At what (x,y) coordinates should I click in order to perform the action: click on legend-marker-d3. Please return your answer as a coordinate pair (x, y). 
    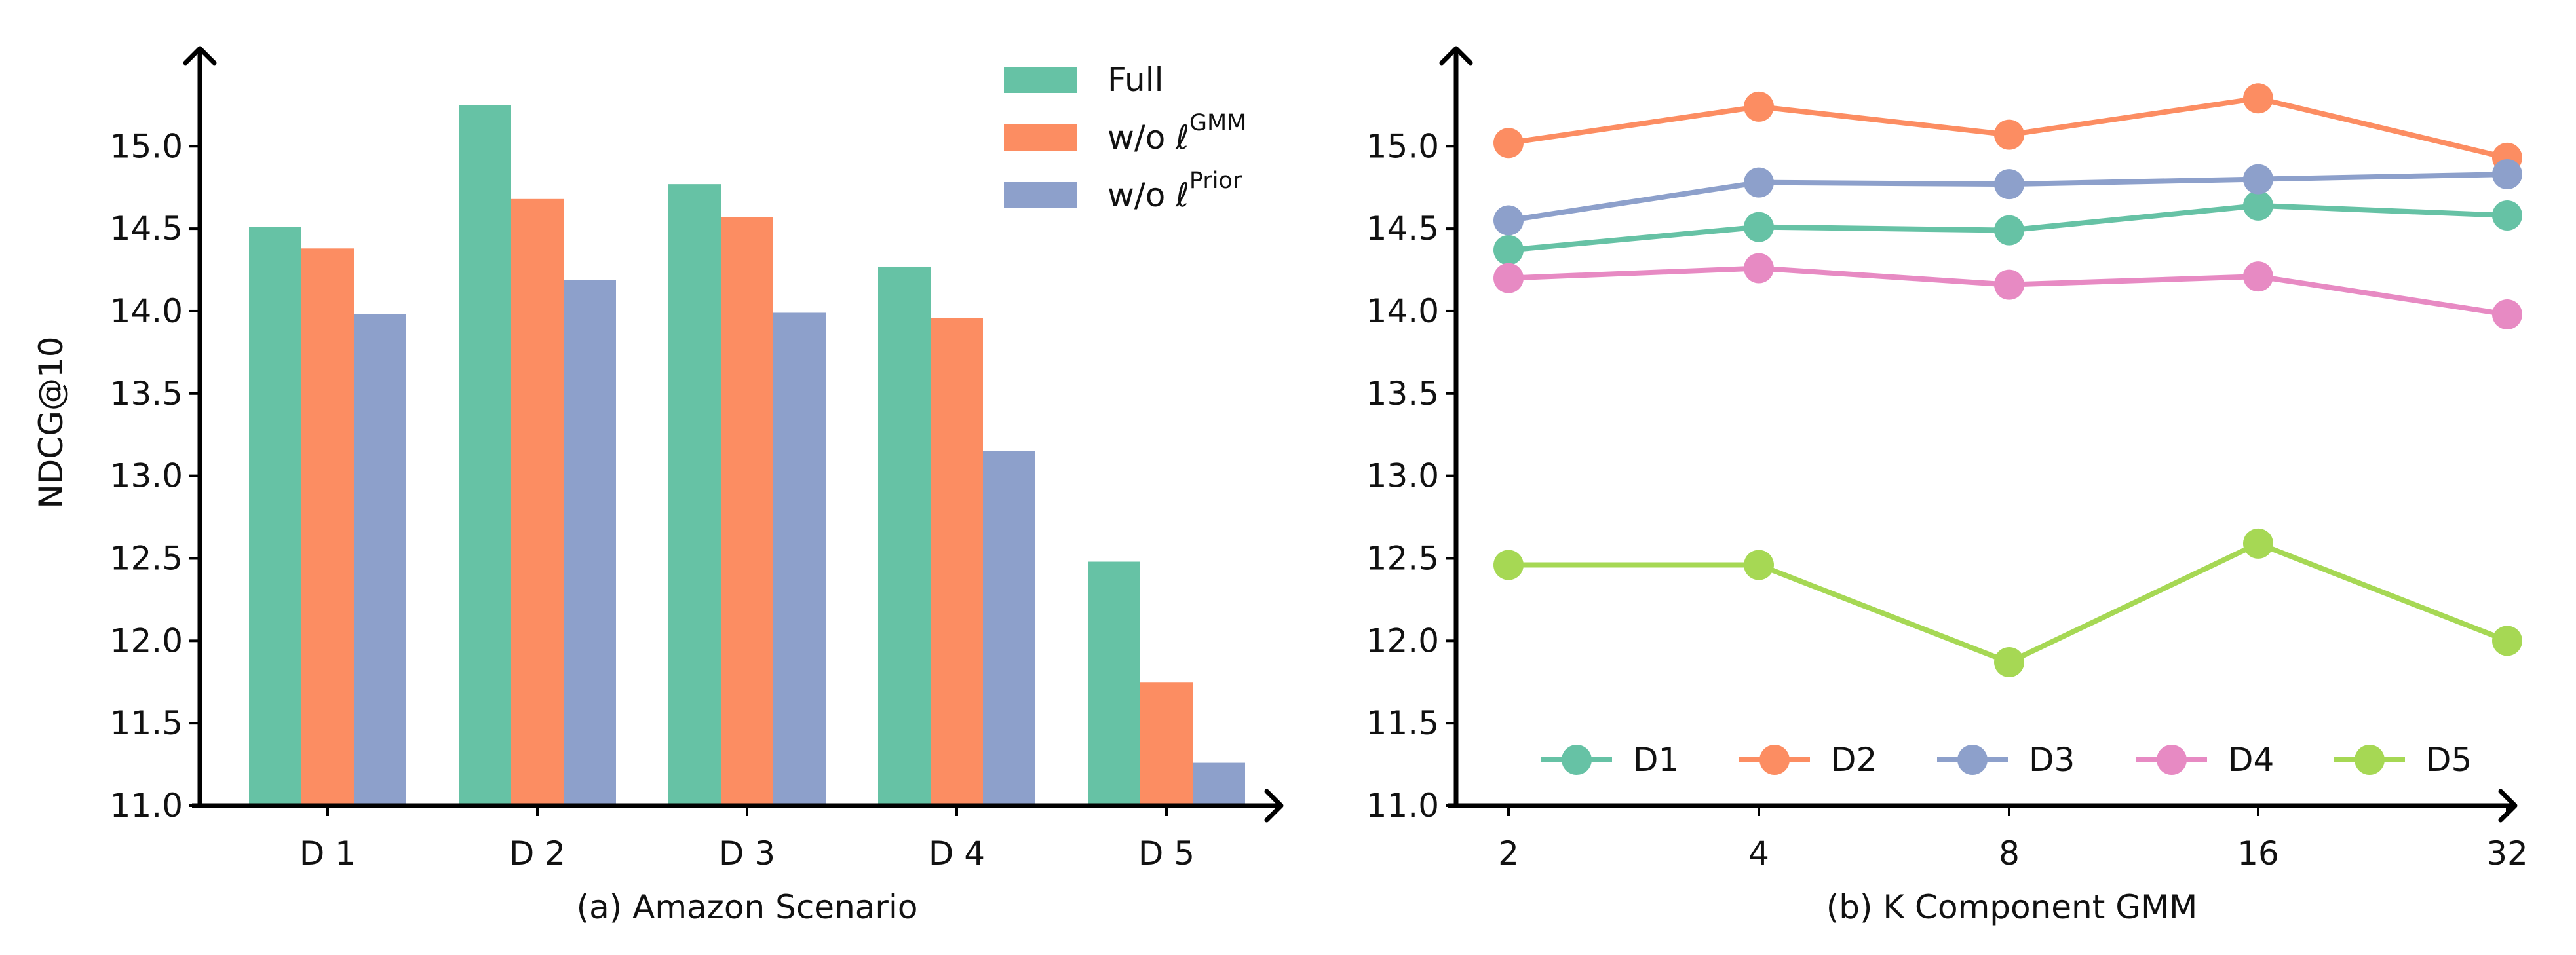
    Looking at the image, I should click on (1972, 760).